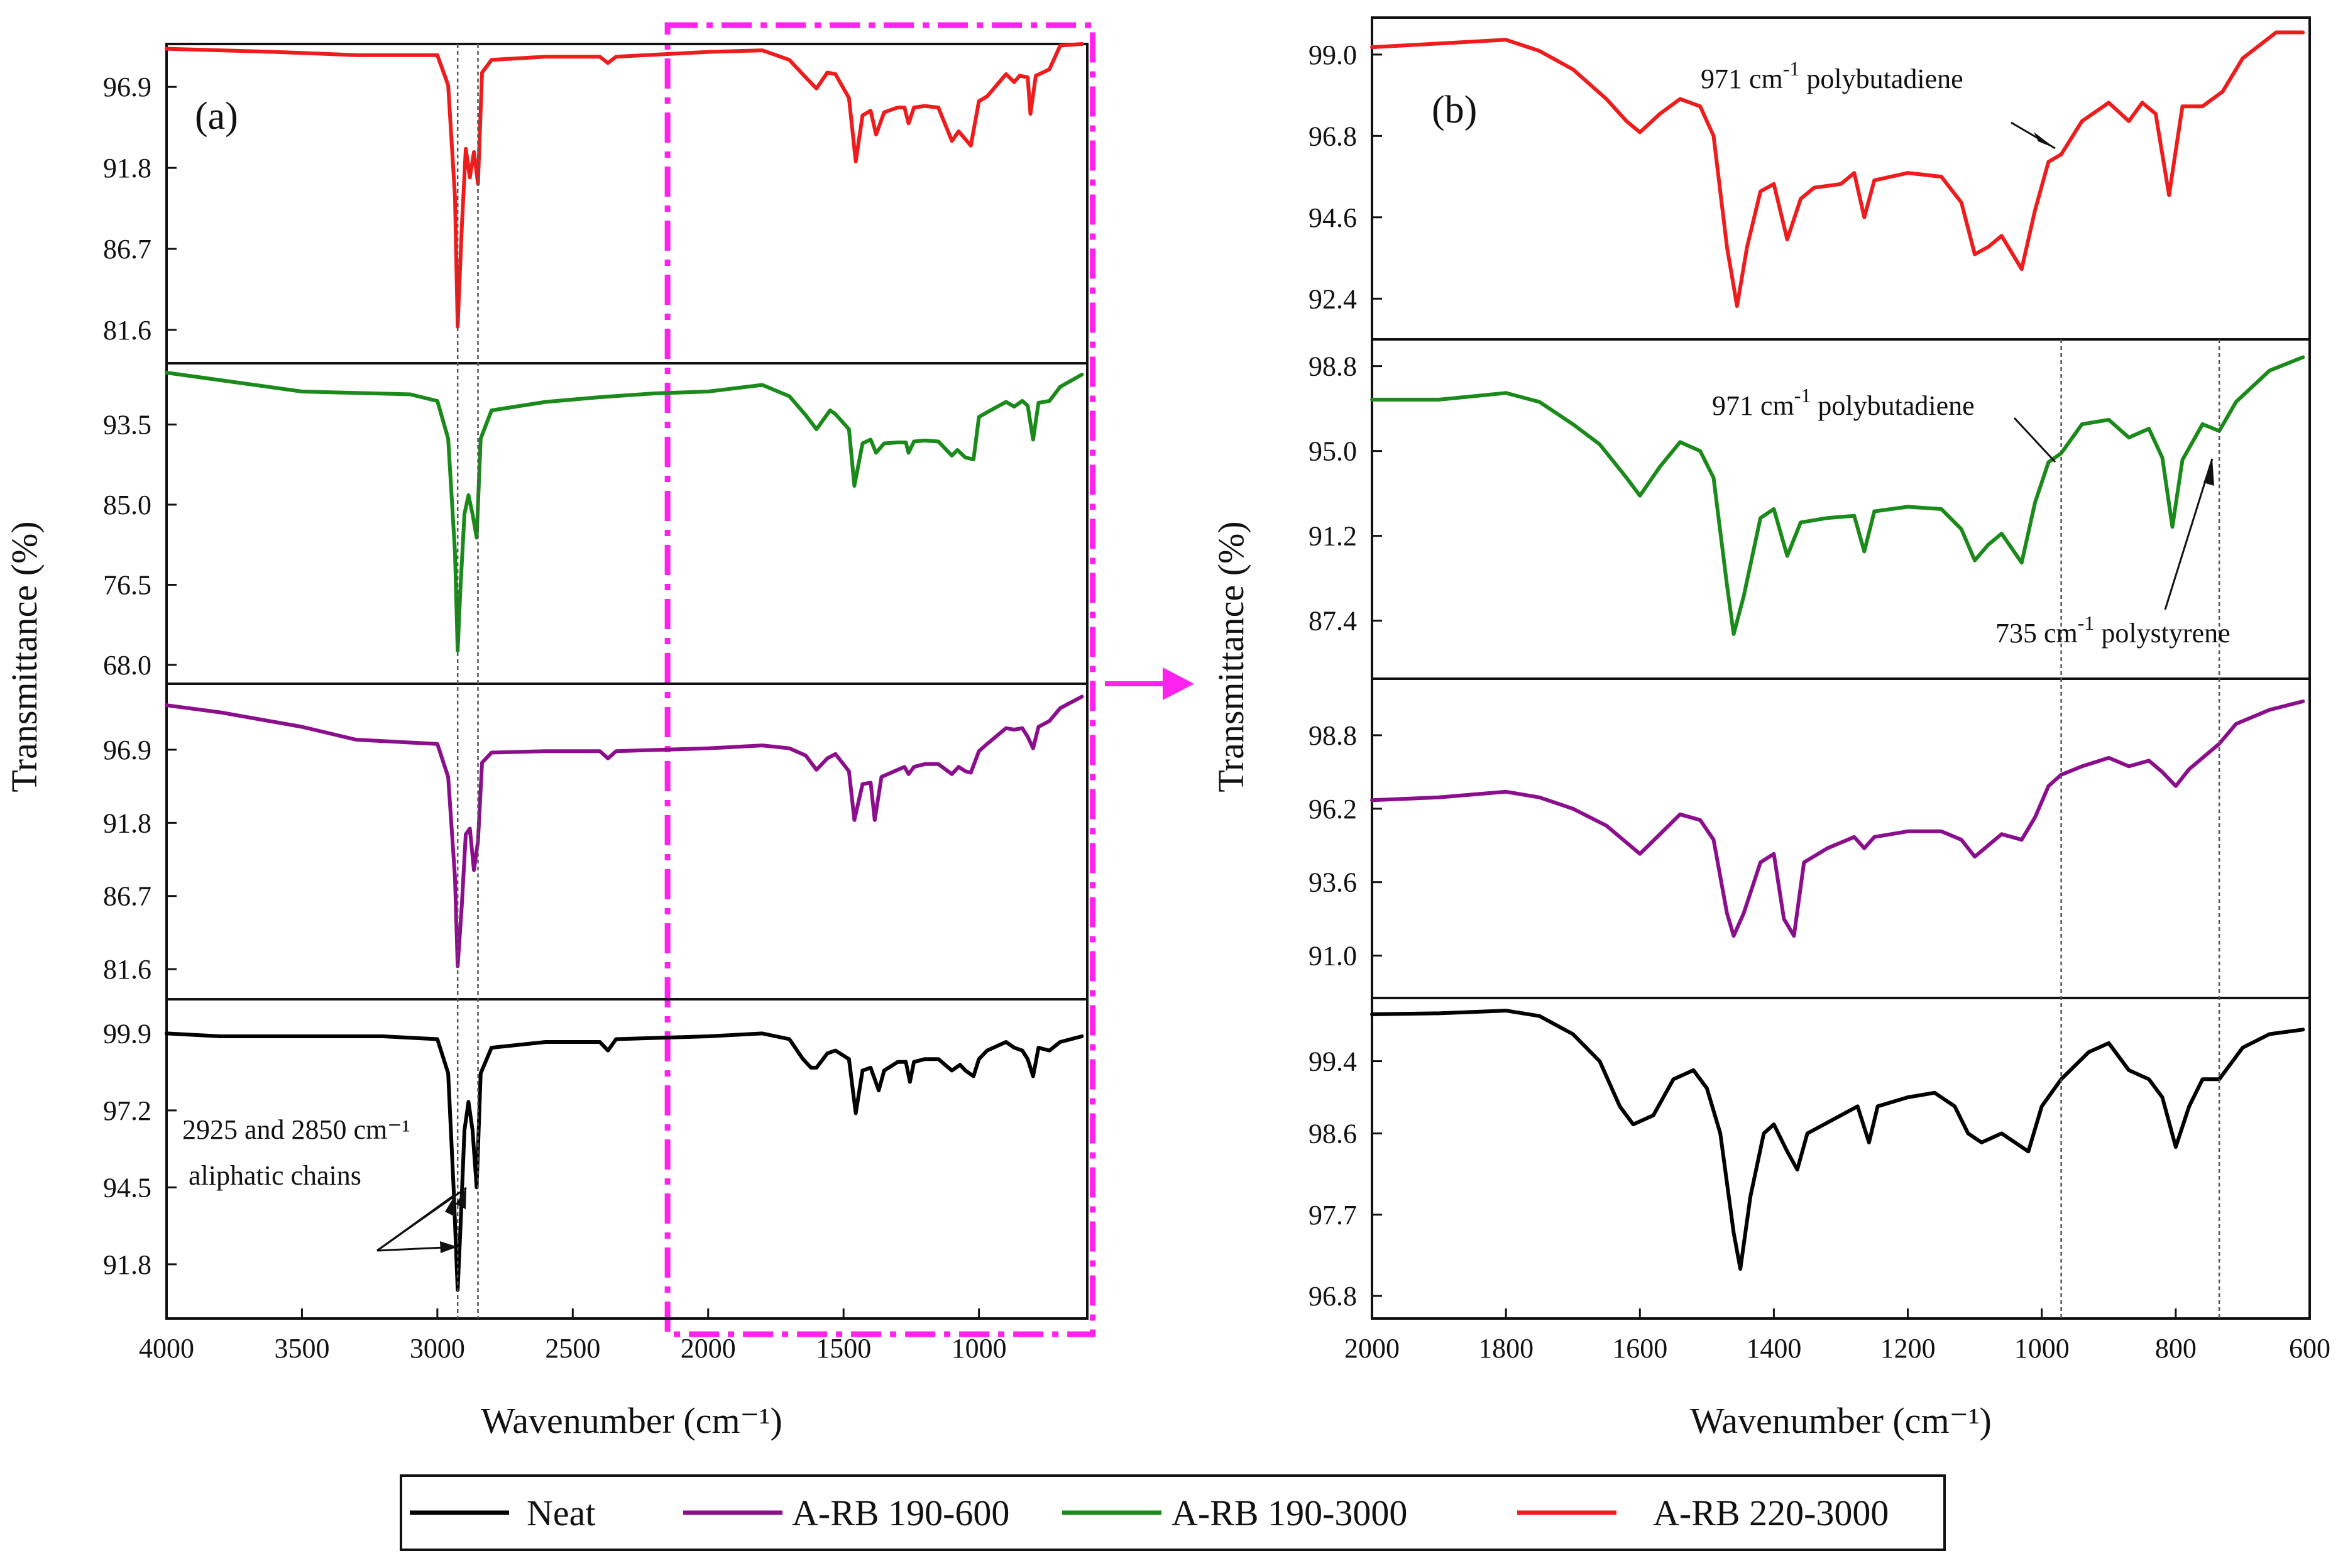 The height and width of the screenshot is (1568, 2343). Describe the element at coordinates (296, 1129) in the screenshot. I see `pa-annotation-line1: 2925 and 2850 cm⁻¹` at that location.